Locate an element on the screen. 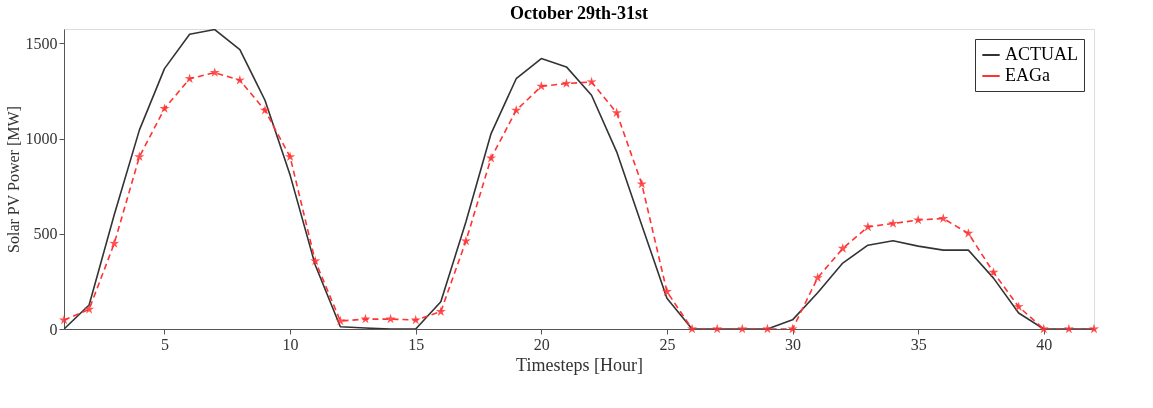 Image resolution: width=1153 pixels, height=408 pixels. y-axis-title: Solar PV Power [MW] is located at coordinates (13, 179).